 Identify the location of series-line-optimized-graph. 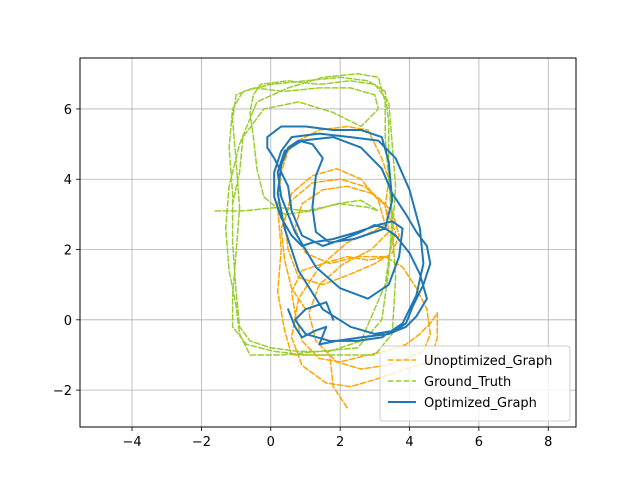
(349, 235).